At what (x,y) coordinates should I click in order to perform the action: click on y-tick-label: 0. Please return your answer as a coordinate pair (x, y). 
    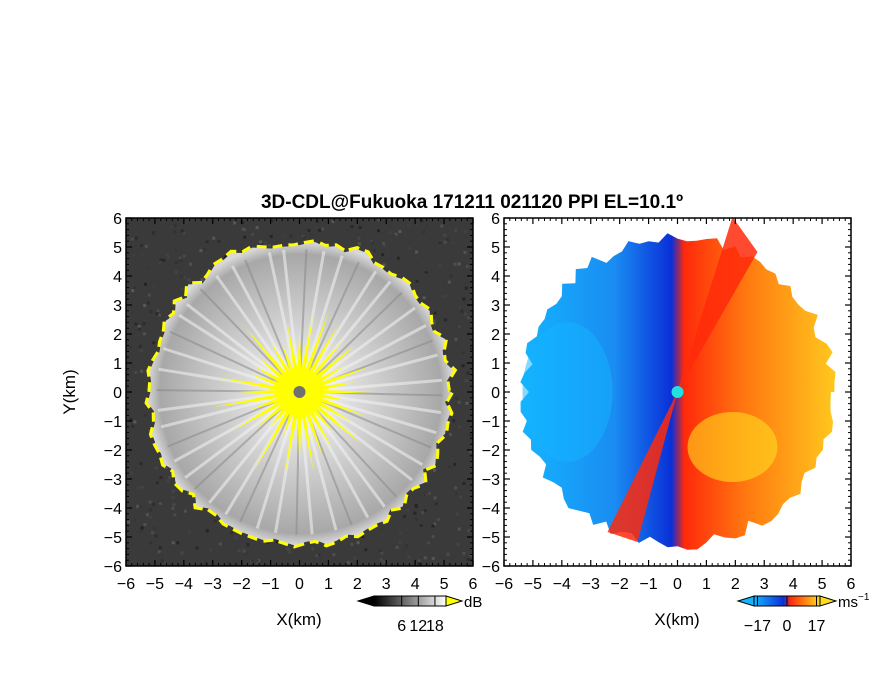
    Looking at the image, I should click on (117, 393).